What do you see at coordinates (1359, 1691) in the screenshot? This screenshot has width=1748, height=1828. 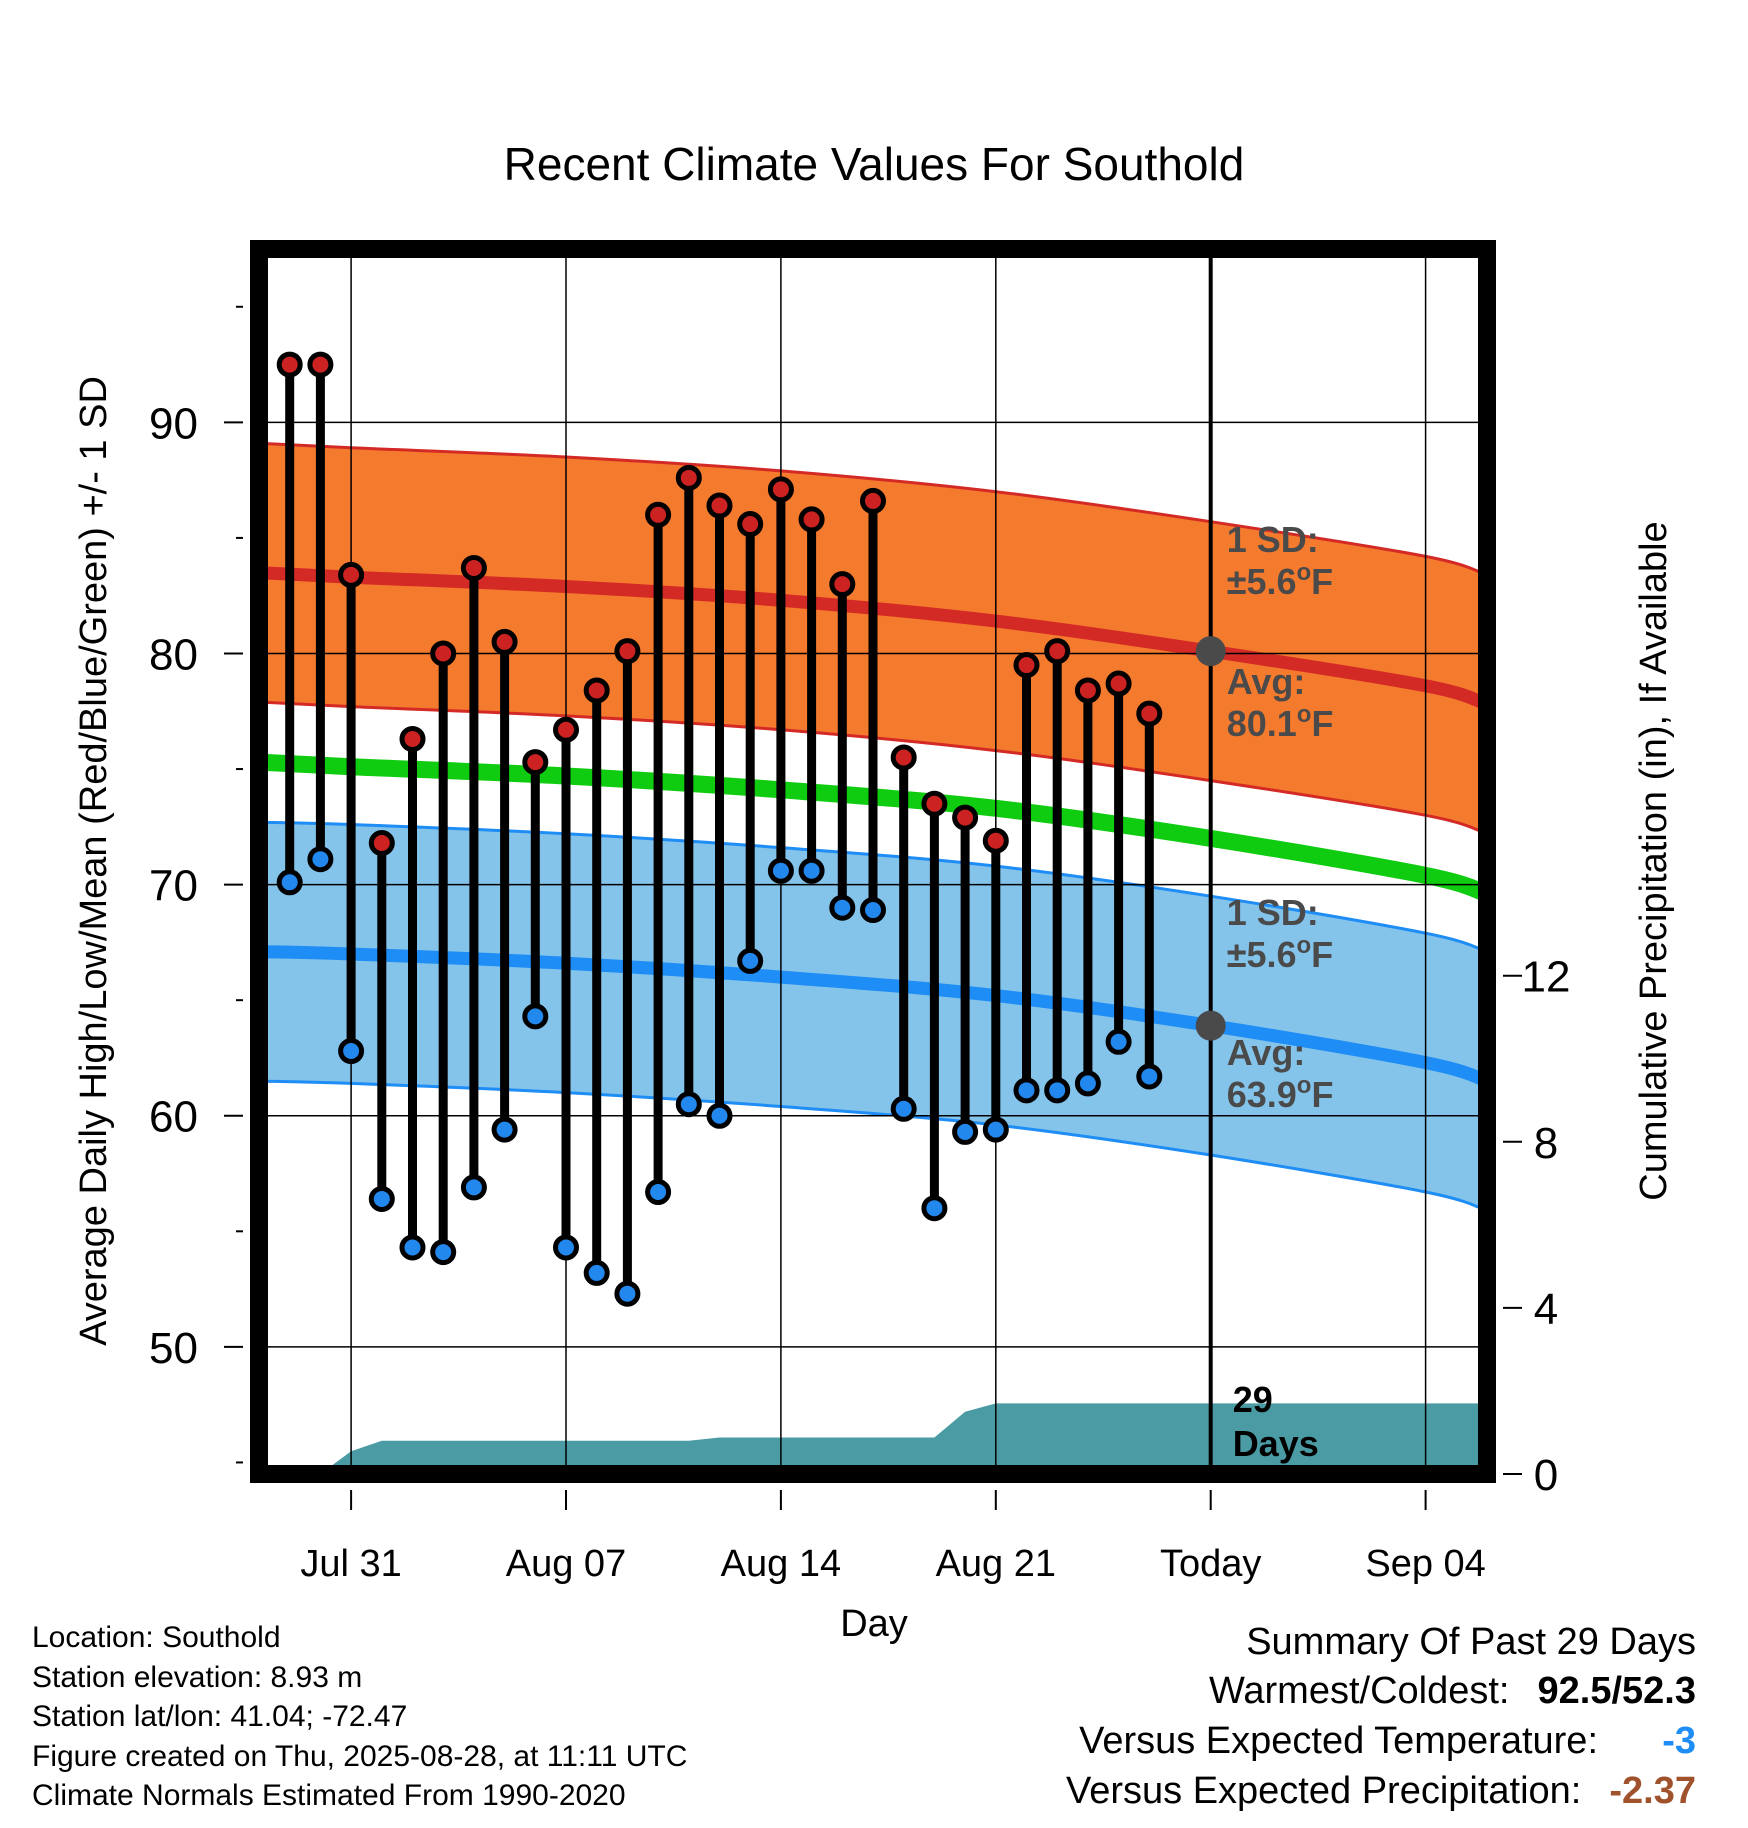 I see `warm-cold-label: Warmest/Coldest:` at bounding box center [1359, 1691].